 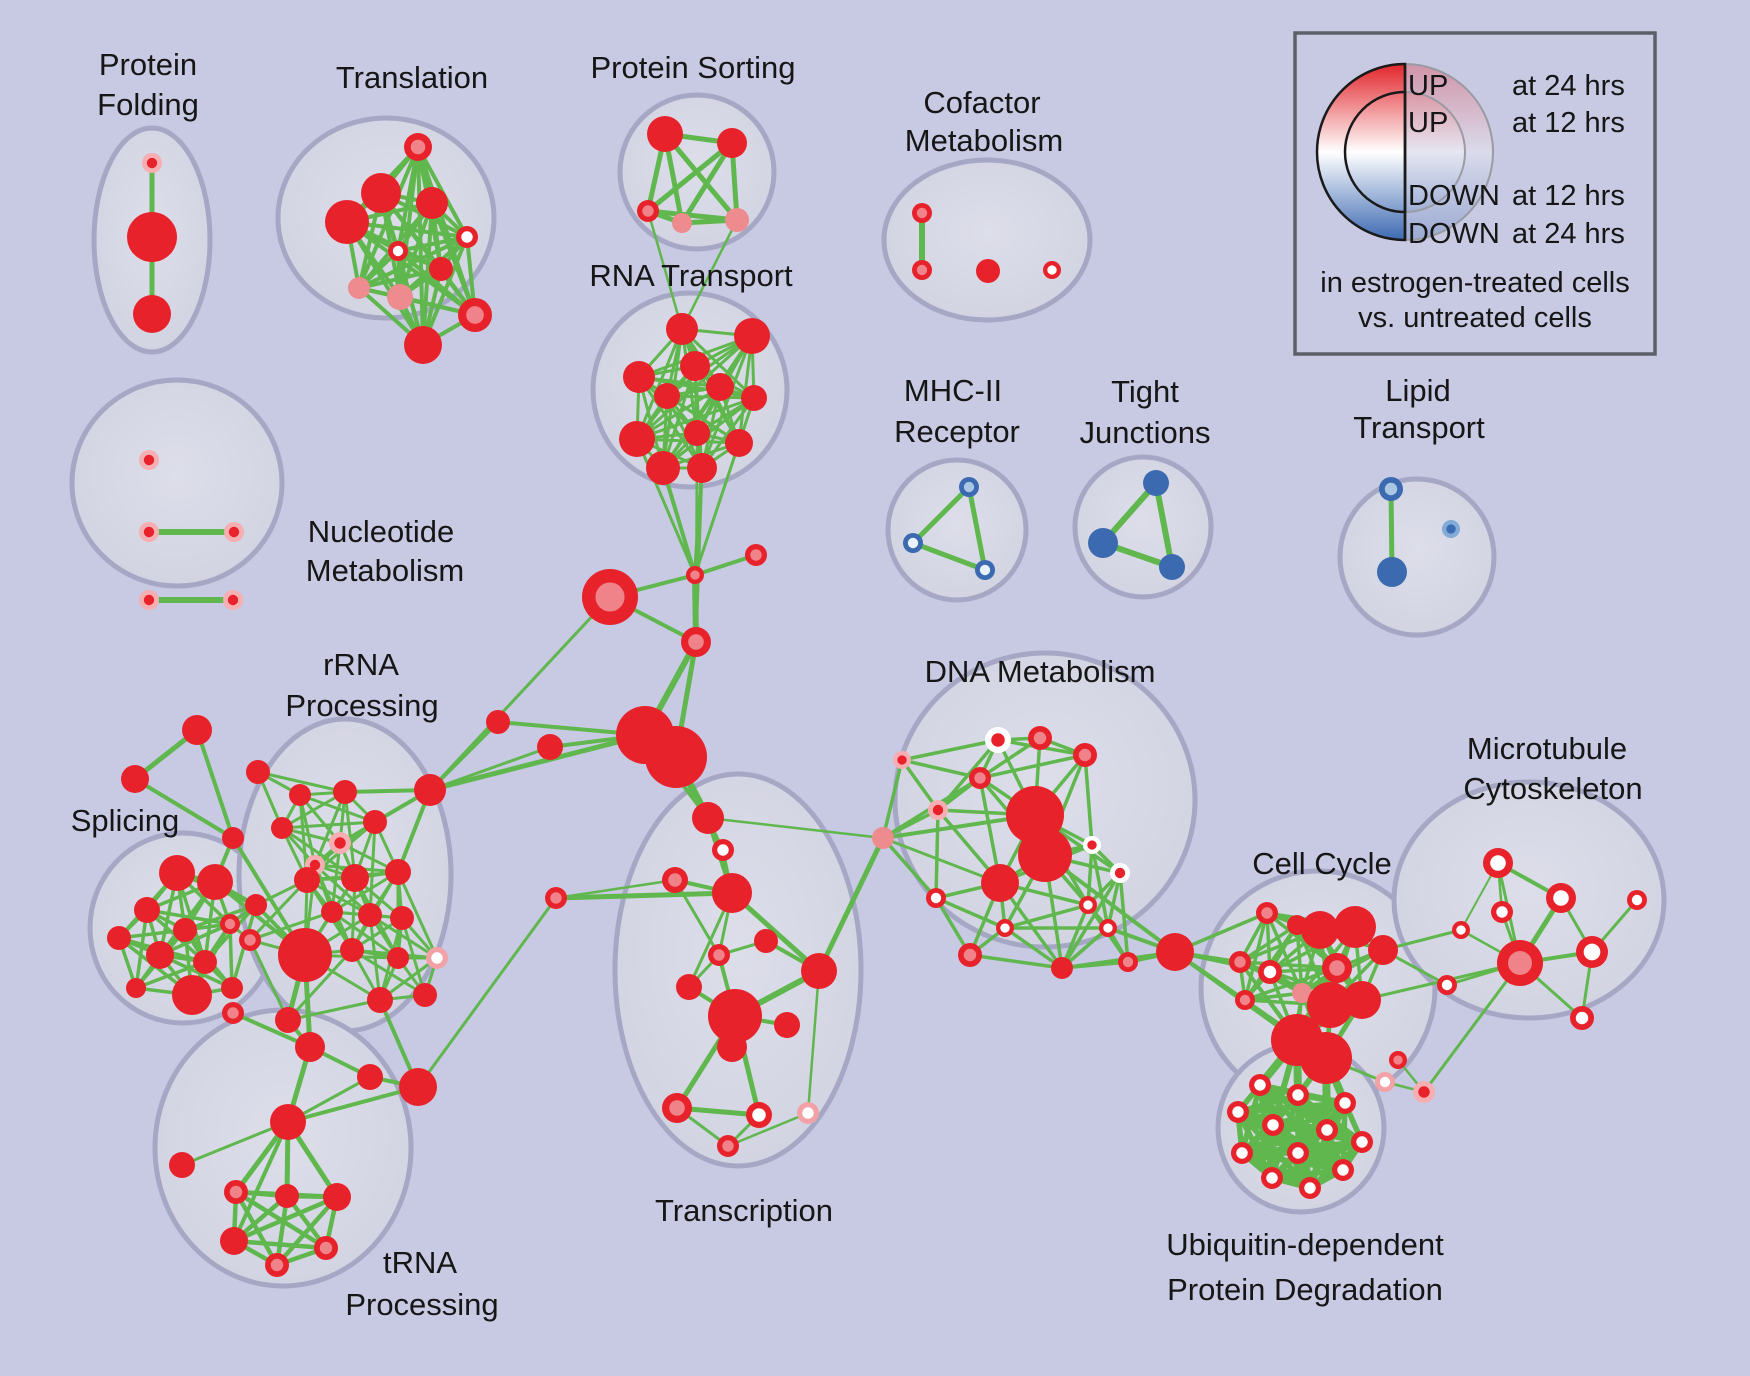 I want to click on node-ps3, so click(x=682, y=223).